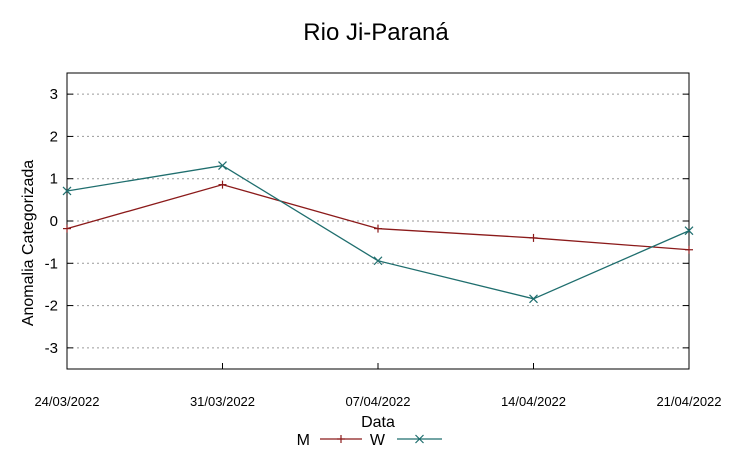 This screenshot has height=458, width=752. Describe the element at coordinates (51, 306) in the screenshot. I see `y-tick-label: -2` at that location.